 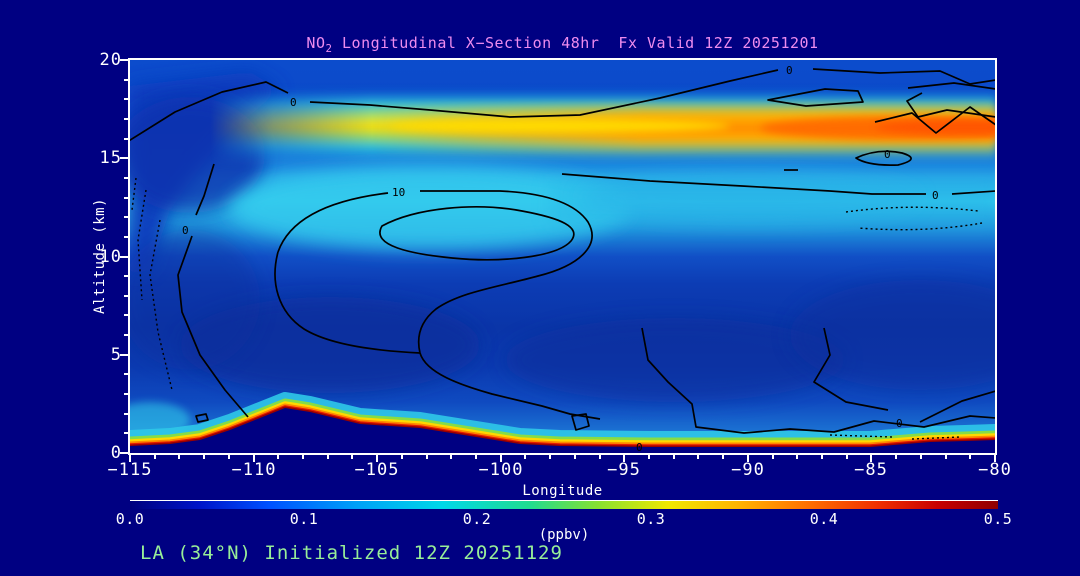 What do you see at coordinates (564, 504) in the screenshot?
I see `colorbar-gradient` at bounding box center [564, 504].